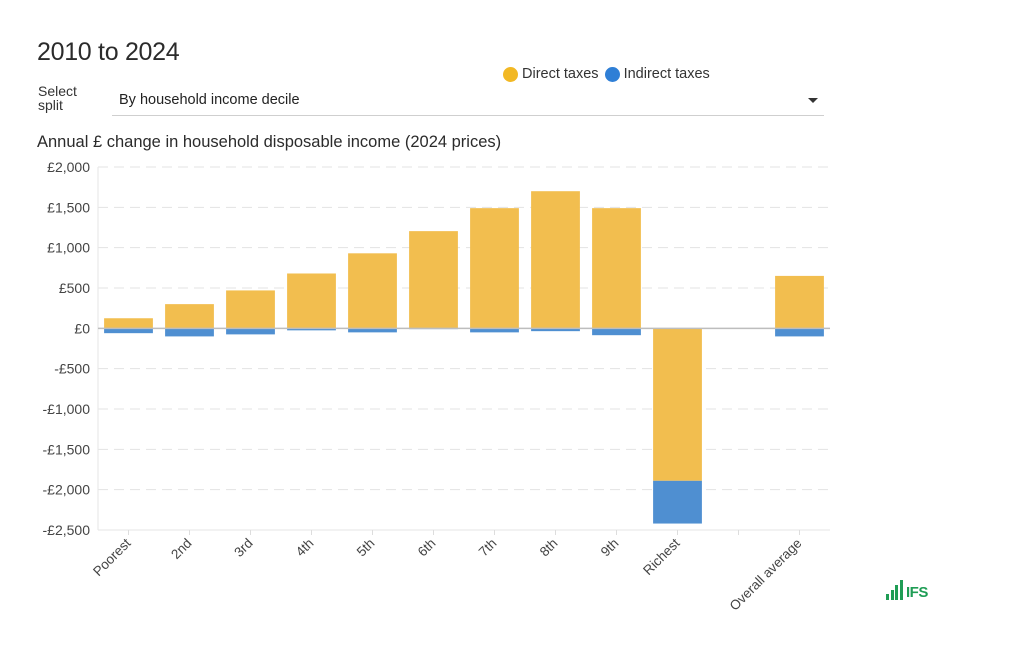 The width and height of the screenshot is (1024, 645). Describe the element at coordinates (67, 530) in the screenshot. I see `y-tick-label: -£2,500` at that location.